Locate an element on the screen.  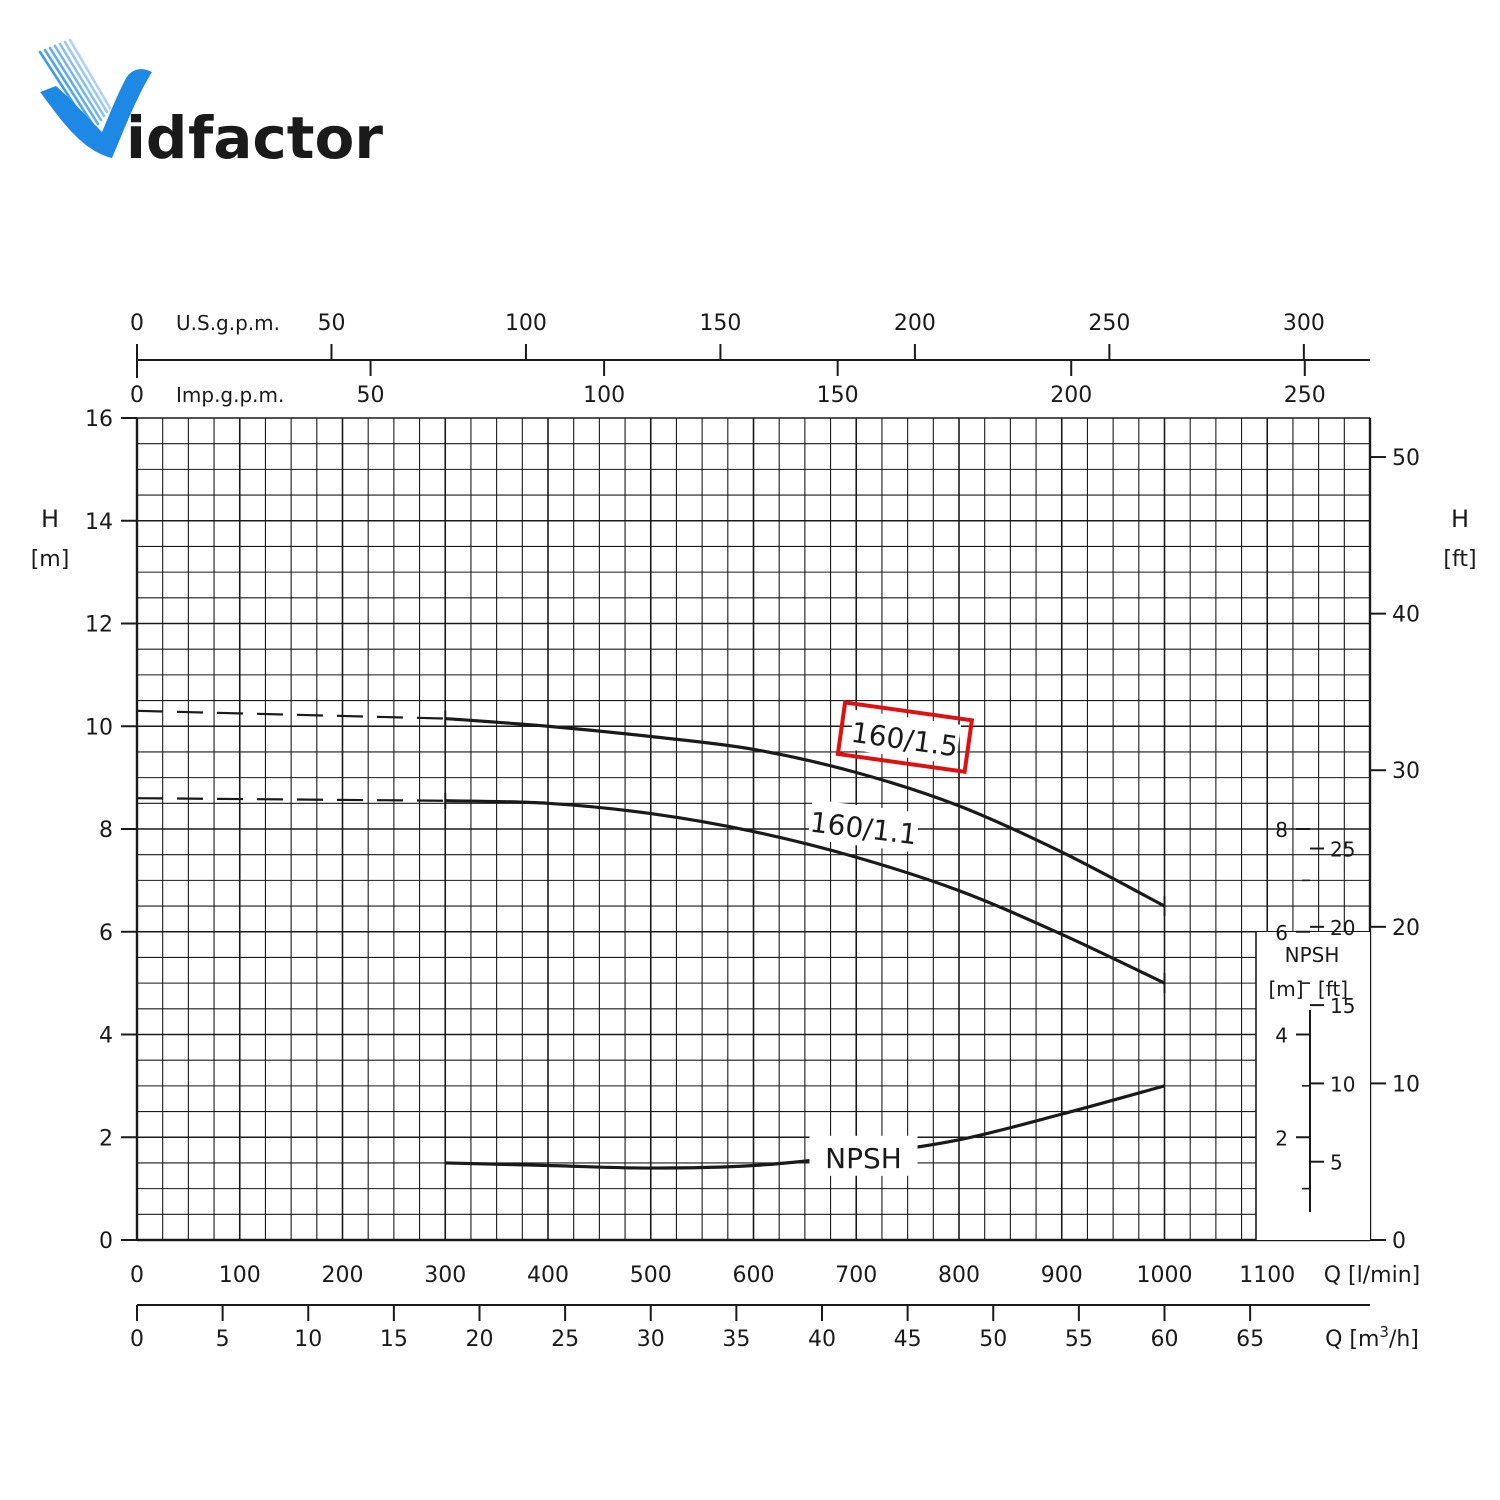
left-axis-tick-label: 16 is located at coordinates (99, 419).